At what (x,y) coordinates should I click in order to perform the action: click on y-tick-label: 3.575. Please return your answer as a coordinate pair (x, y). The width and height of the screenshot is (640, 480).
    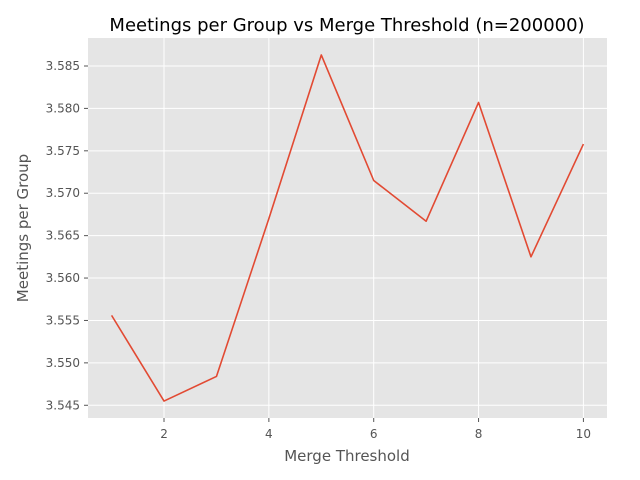
    Looking at the image, I should click on (63, 151).